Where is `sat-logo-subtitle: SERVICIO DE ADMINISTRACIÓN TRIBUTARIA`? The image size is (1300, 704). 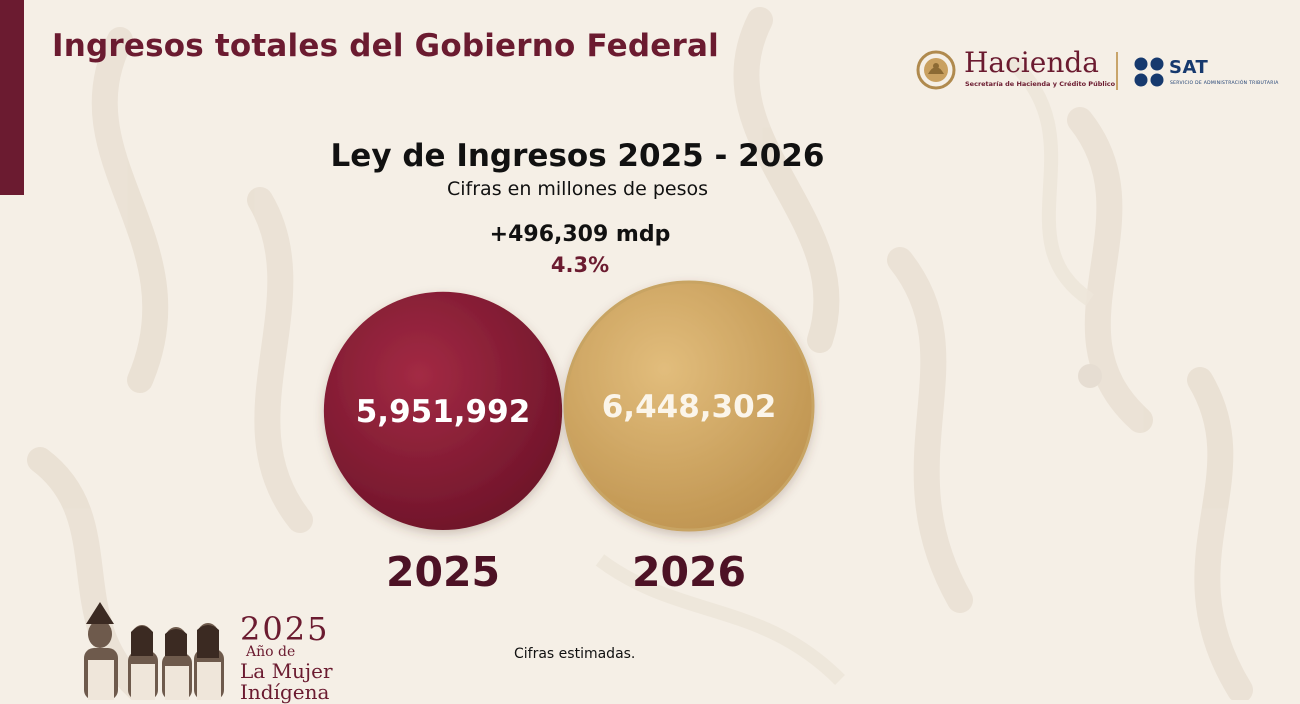 sat-logo-subtitle: SERVICIO DE ADMINISTRACIÓN TRIBUTARIA is located at coordinates (1224, 83).